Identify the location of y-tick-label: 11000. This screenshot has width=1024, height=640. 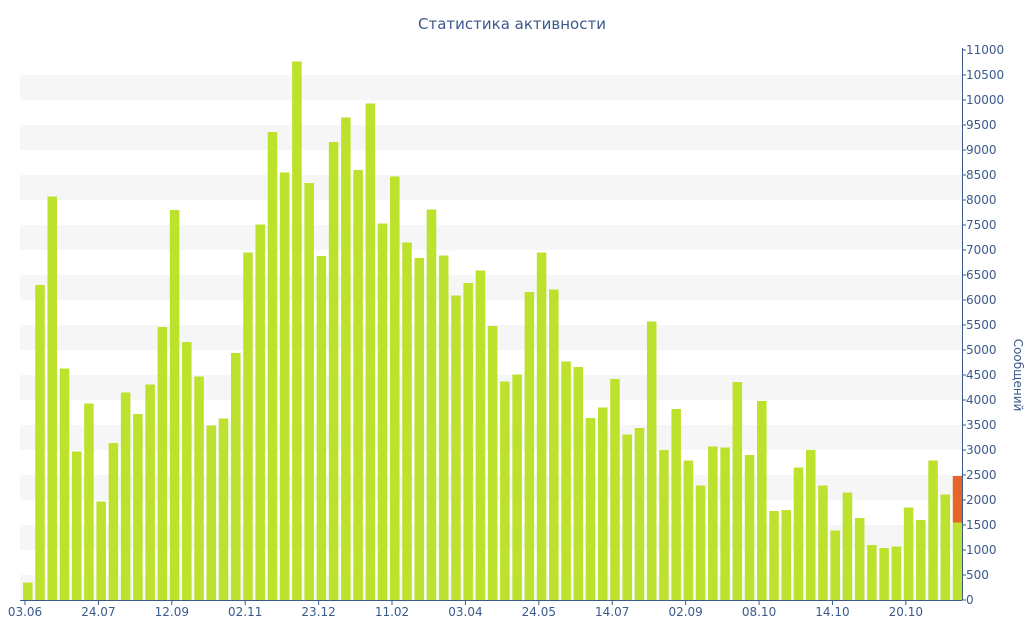
(985, 50).